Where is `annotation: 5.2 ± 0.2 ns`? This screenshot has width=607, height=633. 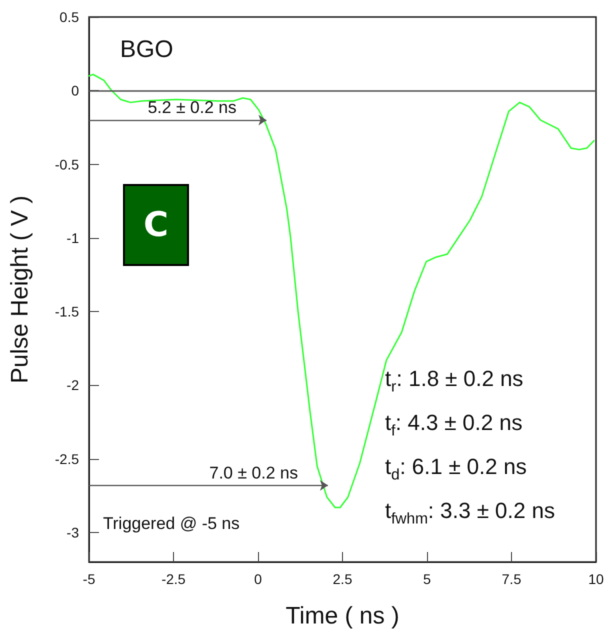
annotation: 5.2 ± 0.2 ns is located at coordinates (192, 108).